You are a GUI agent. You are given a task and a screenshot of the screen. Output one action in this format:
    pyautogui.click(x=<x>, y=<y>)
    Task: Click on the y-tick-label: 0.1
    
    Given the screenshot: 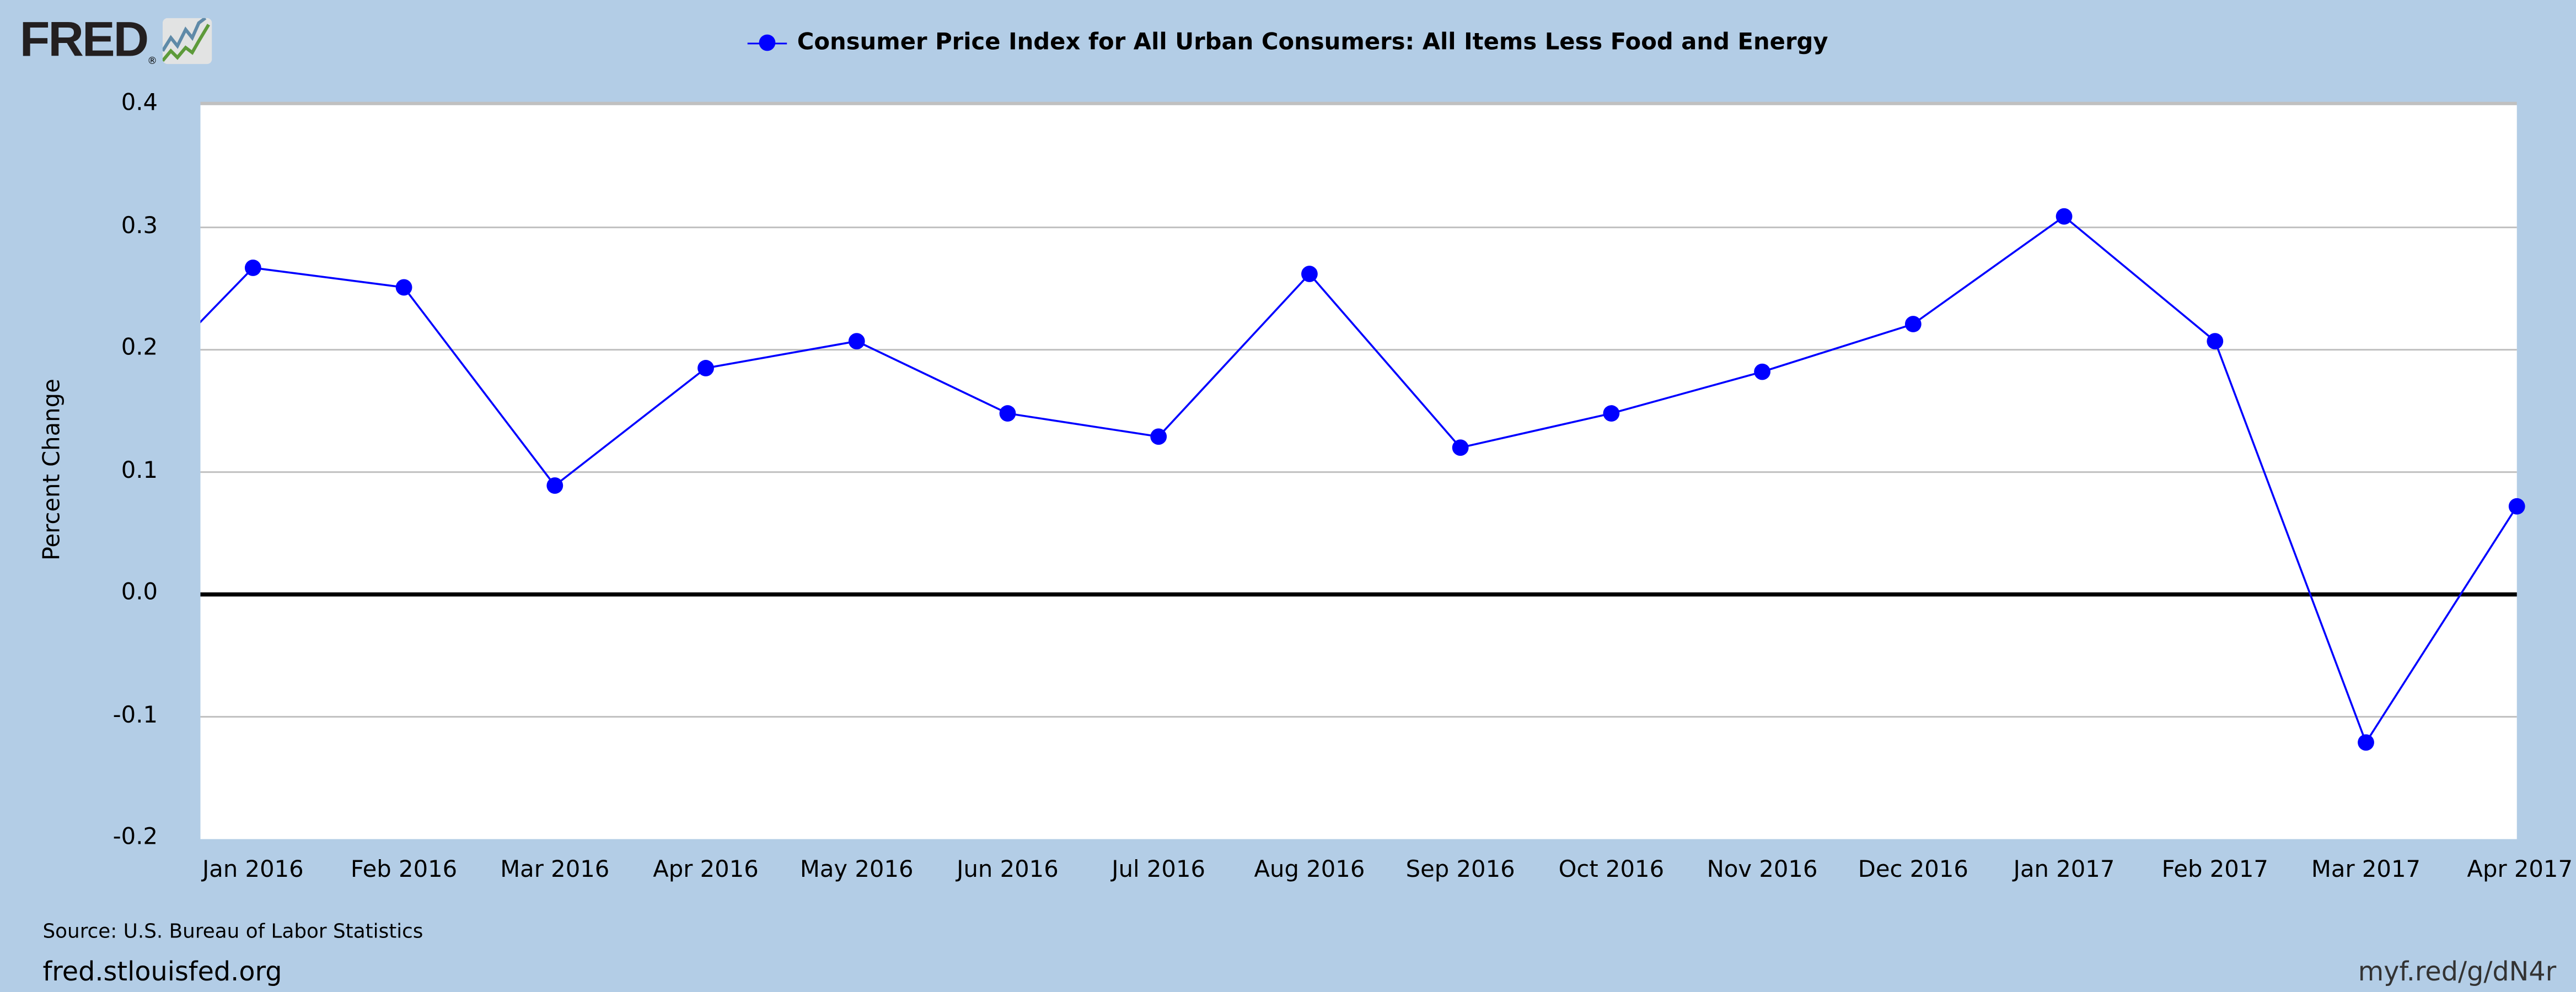 What is the action you would take?
    pyautogui.click(x=139, y=470)
    